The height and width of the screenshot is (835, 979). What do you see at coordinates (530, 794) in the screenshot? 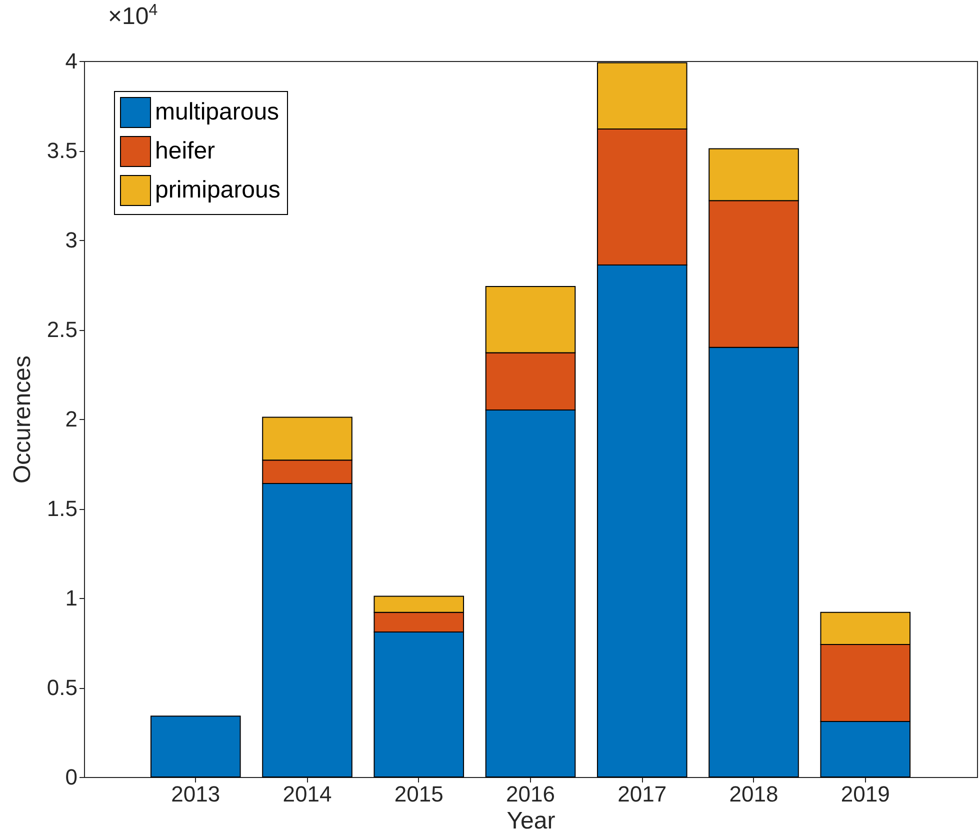
I see `x-tick-label: 2016` at bounding box center [530, 794].